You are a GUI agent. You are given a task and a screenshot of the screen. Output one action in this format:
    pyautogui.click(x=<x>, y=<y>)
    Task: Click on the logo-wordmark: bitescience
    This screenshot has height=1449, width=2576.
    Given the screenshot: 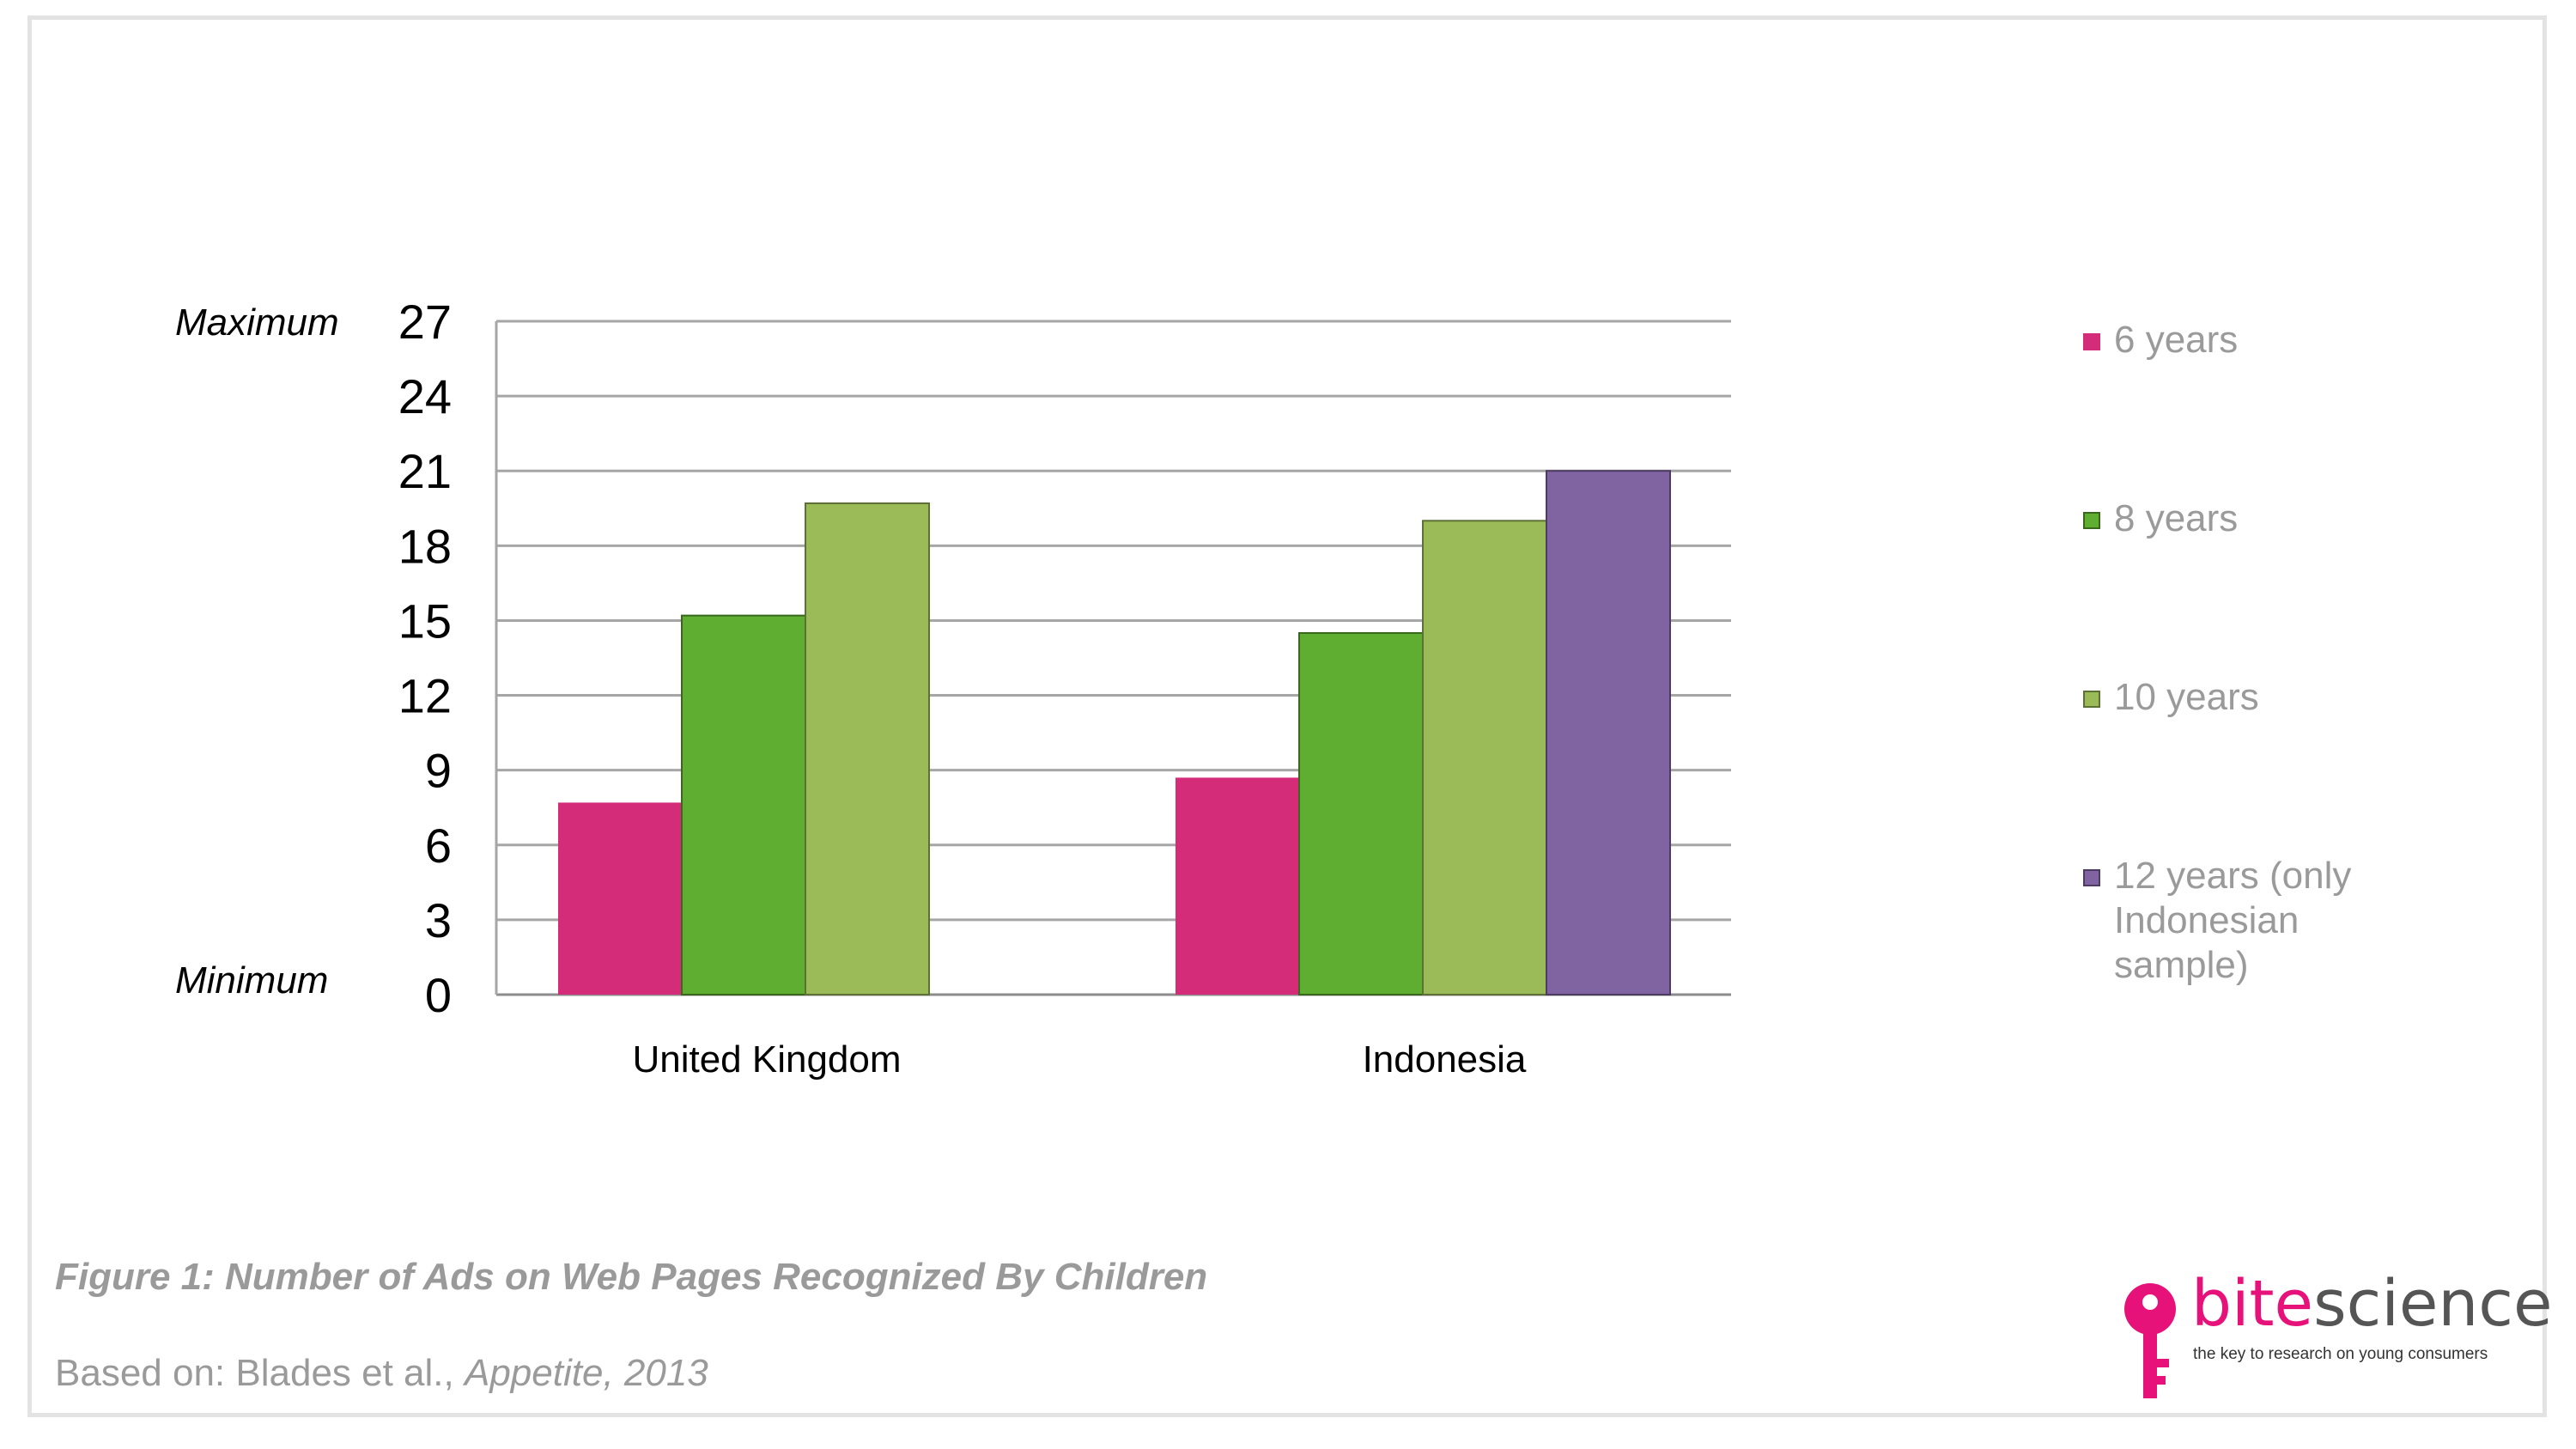 What is the action you would take?
    pyautogui.click(x=2372, y=1303)
    